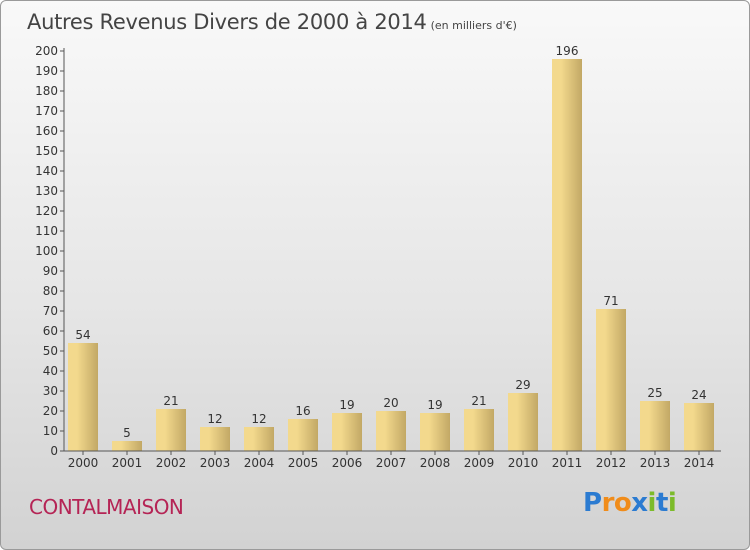  What do you see at coordinates (567, 463) in the screenshot?
I see `x-tick-label: 2011` at bounding box center [567, 463].